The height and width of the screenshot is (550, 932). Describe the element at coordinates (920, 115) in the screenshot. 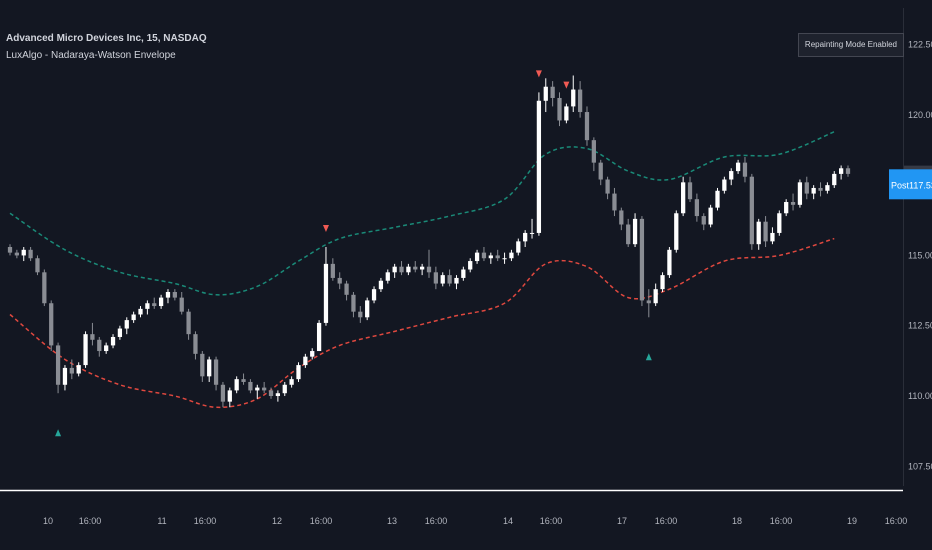

I see `price-tick-label: 120.00` at that location.